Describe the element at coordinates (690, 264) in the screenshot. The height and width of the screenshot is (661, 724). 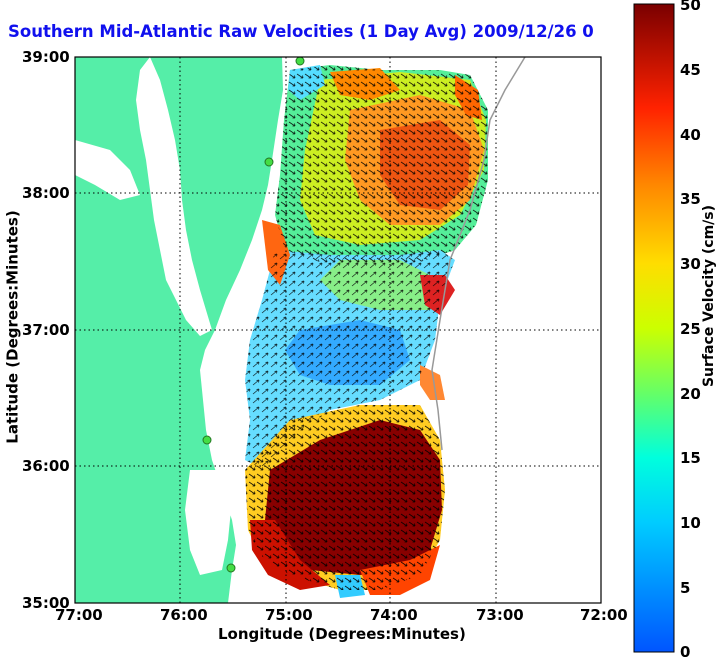
I see `colorbar-tick: 30` at that location.